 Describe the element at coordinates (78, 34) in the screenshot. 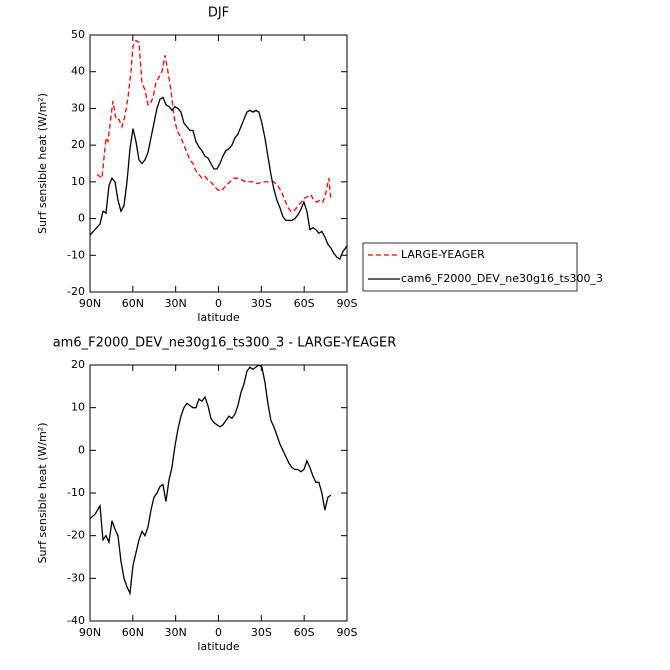

I see `y-tick-label: 50` at that location.